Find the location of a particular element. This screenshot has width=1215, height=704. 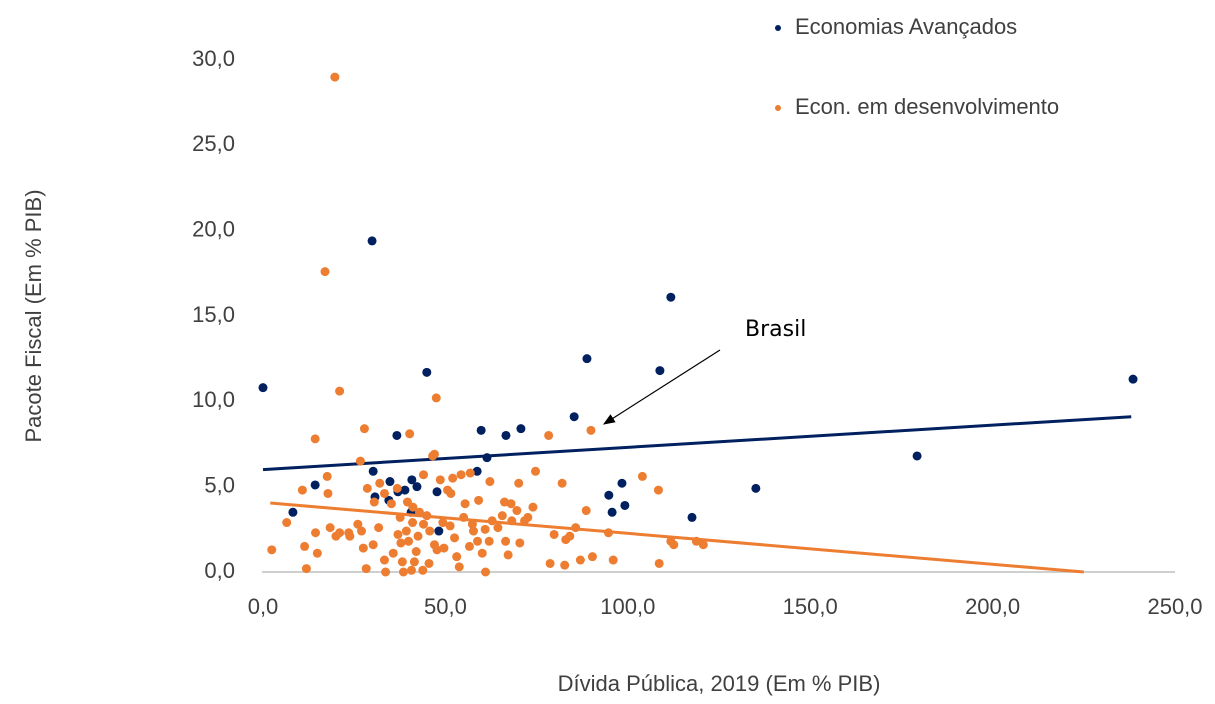

y-axis-title: Pacote Fiscal (Em % PIB) is located at coordinates (33, 315).